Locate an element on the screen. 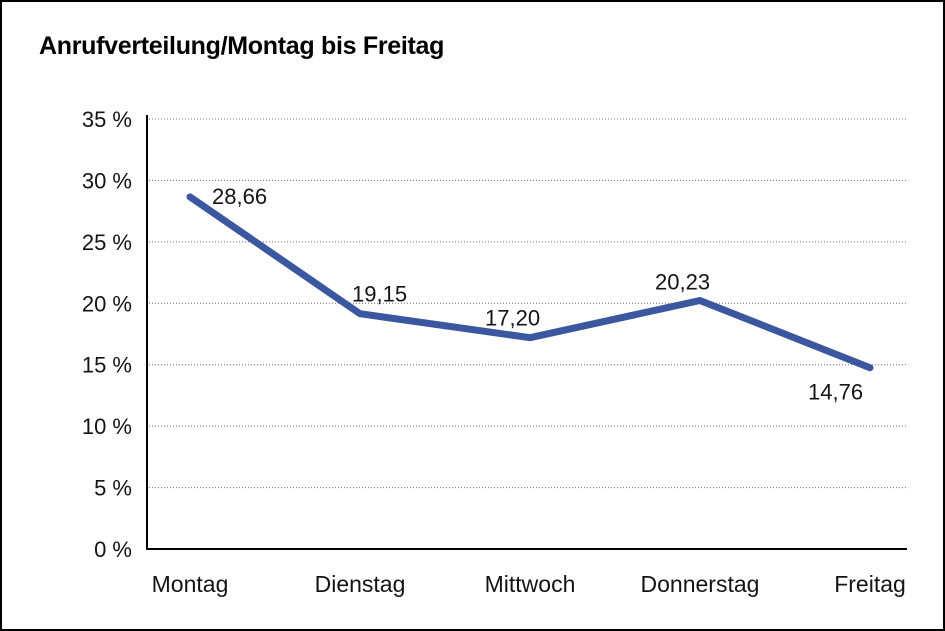  y-tick-label: 30 % is located at coordinates (107, 180).